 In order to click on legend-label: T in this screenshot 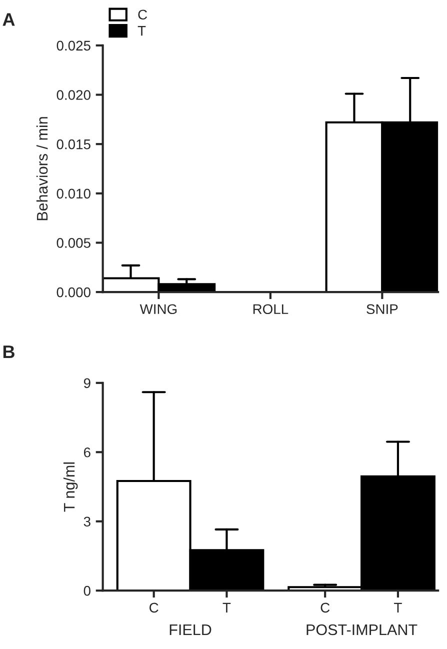, I will do `click(142, 31)`.